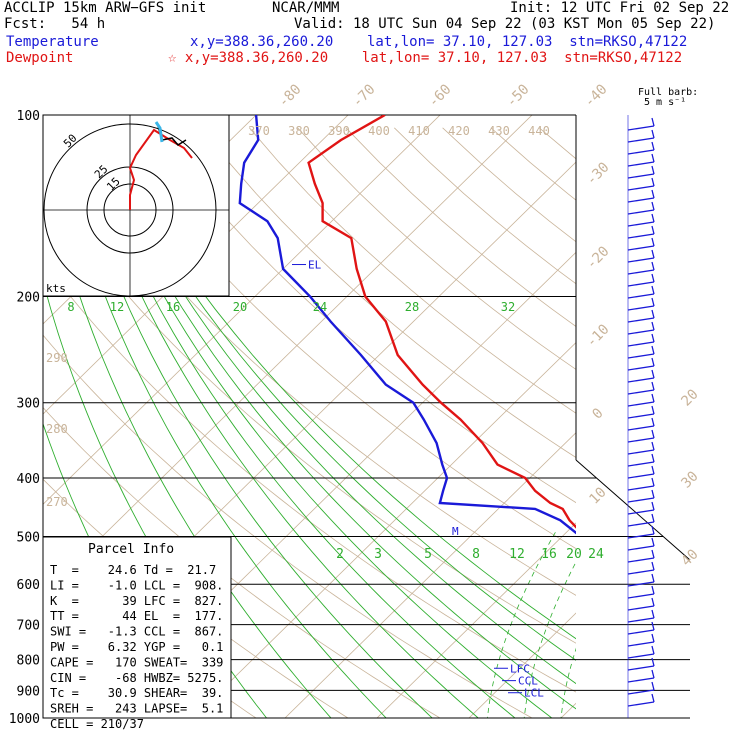  What do you see at coordinates (28, 626) in the screenshot?
I see `pressure-tick-label: 700` at bounding box center [28, 626].